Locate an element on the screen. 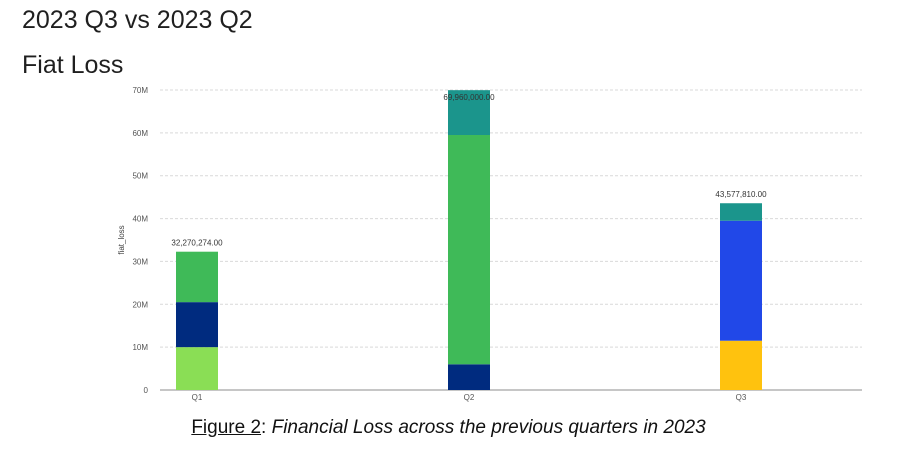 The height and width of the screenshot is (458, 897). x-tick-label: Q3 is located at coordinates (741, 397).